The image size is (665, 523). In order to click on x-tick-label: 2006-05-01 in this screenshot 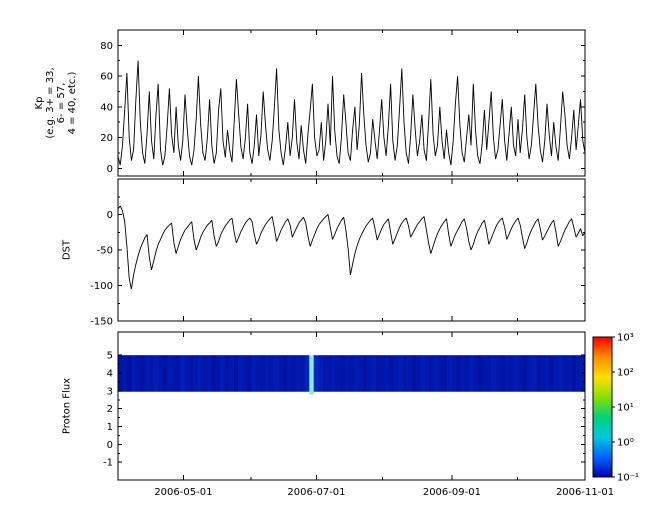, I will do `click(183, 492)`.